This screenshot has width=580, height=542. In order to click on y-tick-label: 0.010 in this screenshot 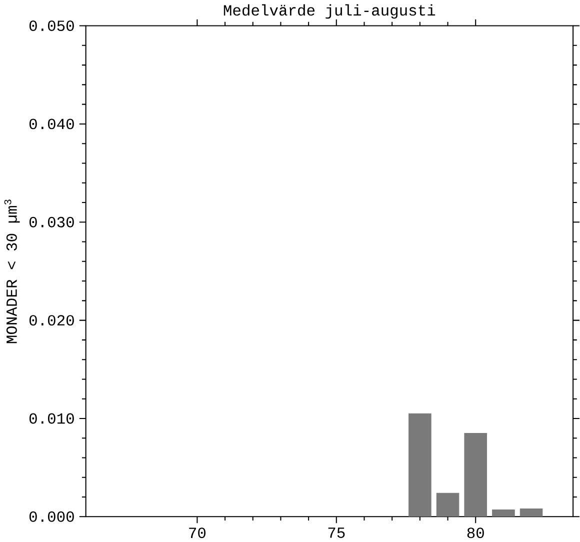, I will do `click(51, 418)`.